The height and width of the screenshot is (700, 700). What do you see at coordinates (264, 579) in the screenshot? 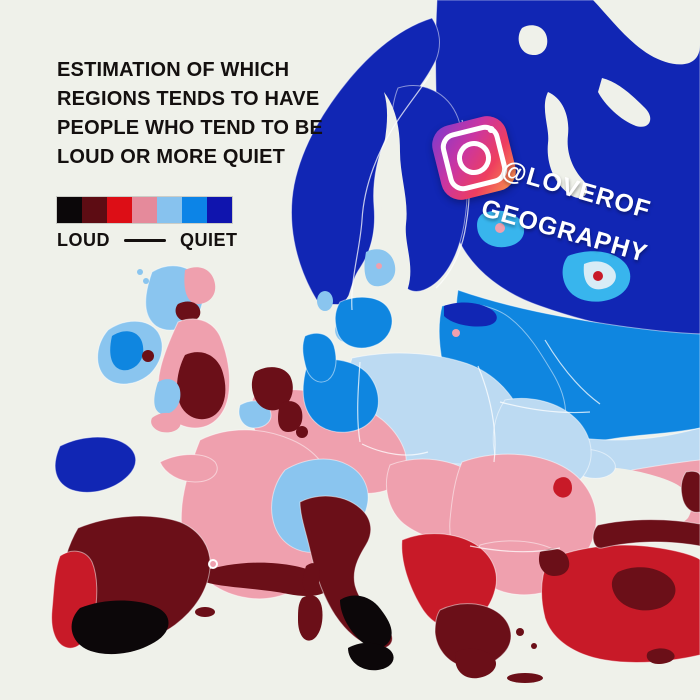
I see `region-riviera` at bounding box center [264, 579].